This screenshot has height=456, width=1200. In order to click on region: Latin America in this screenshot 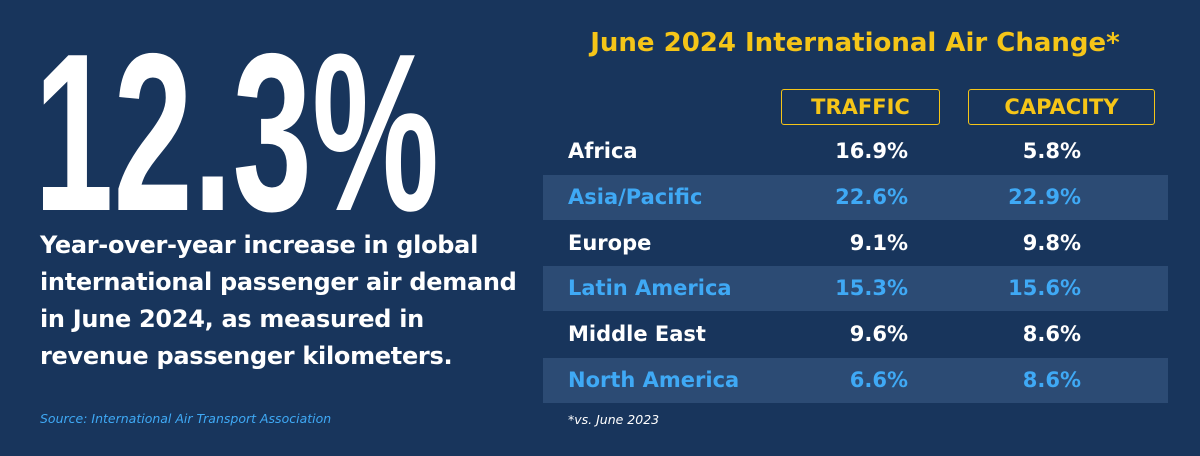, I will do `click(650, 288)`.